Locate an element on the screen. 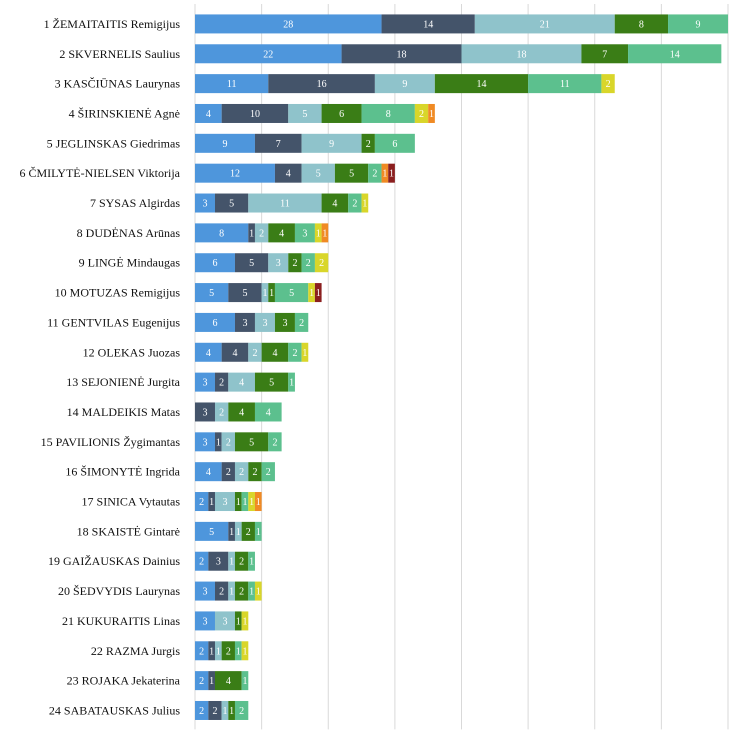 Image resolution: width=730 pixels, height=735 pixels. category-label: 15 PAVILIONIS Žygimantas is located at coordinates (111, 442).